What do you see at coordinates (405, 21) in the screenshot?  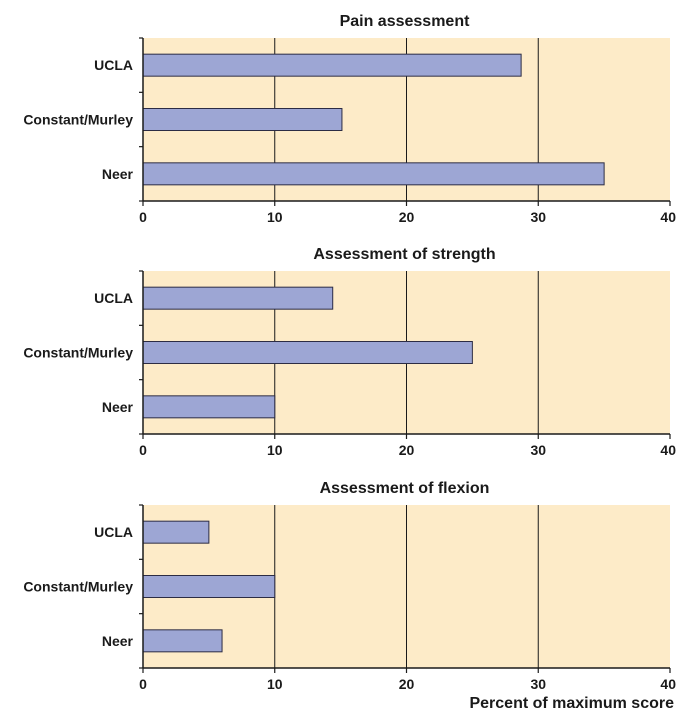 I see `chart-title: Pain assessment` at bounding box center [405, 21].